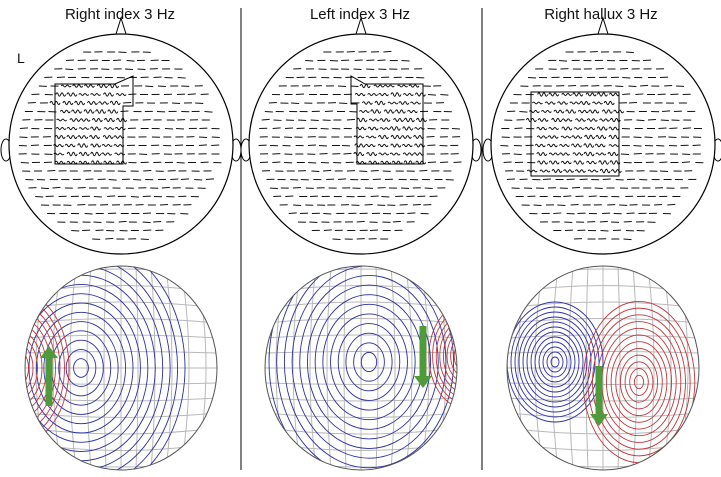  Describe the element at coordinates (603, 368) in the screenshot. I see `contour-layer` at that location.